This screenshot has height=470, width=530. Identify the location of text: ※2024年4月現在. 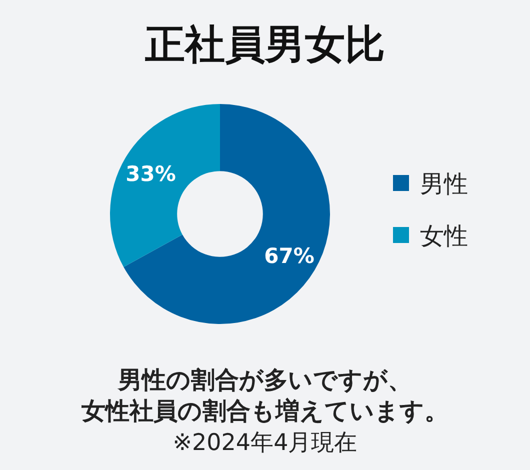
(265, 443).